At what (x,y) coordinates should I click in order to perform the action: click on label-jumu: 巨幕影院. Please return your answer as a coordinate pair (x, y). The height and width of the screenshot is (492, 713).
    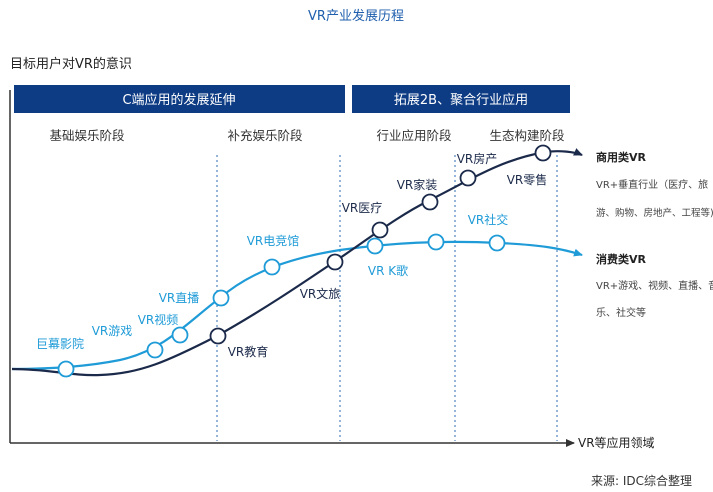
    Looking at the image, I should click on (60, 344).